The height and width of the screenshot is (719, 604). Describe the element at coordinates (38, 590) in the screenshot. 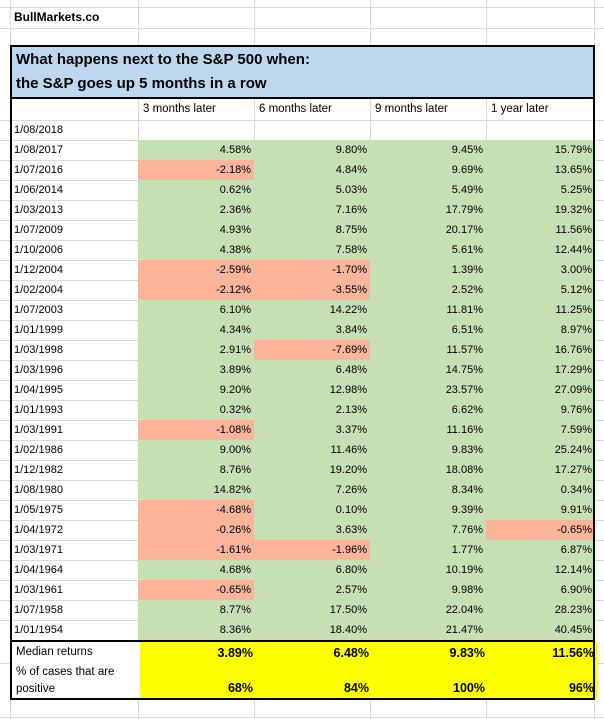

I see `date-cell: 1/03/1961` at that location.